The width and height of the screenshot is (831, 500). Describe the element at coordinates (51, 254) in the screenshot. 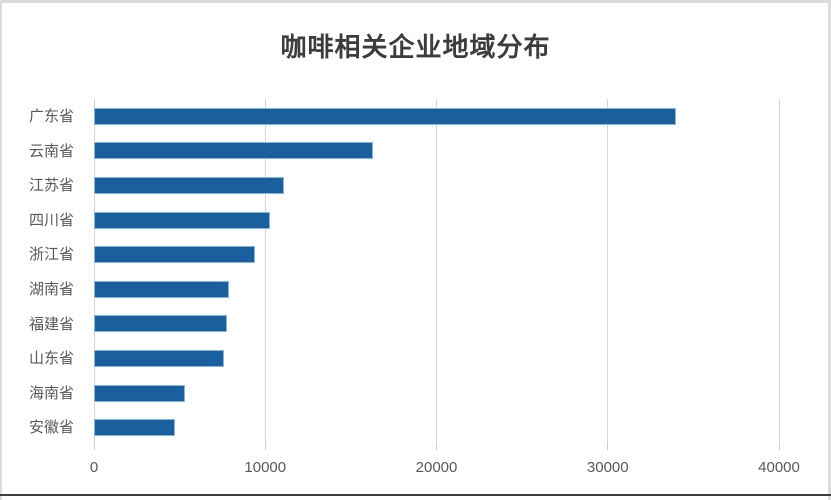

I see `y-axis-category-label: 浙江省` at that location.